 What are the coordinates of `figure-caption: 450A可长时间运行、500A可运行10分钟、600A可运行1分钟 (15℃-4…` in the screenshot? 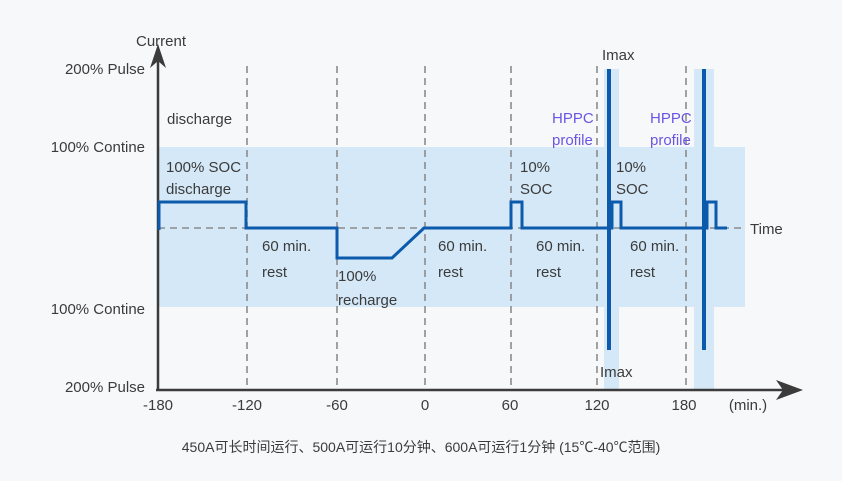 It's located at (421, 447).